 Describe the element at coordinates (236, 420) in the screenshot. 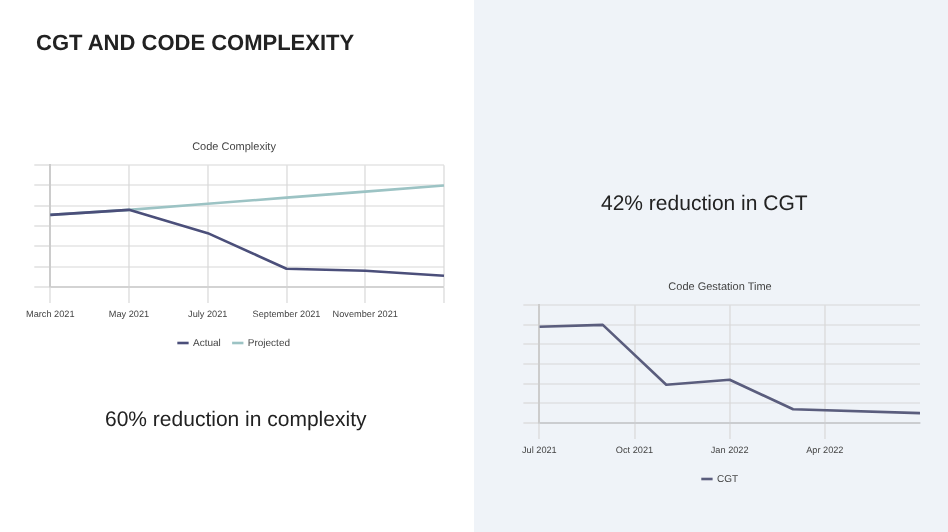

I see `text: 60% reduction in complexity` at that location.